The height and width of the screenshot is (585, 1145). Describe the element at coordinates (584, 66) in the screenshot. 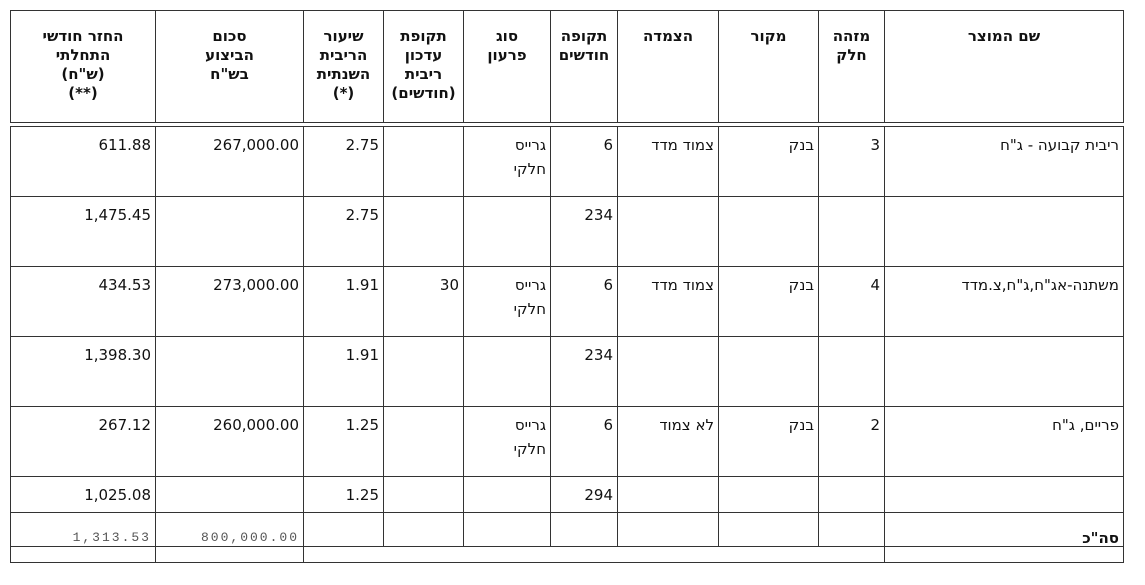

I see `header-cell: תקופה חודשים` at that location.